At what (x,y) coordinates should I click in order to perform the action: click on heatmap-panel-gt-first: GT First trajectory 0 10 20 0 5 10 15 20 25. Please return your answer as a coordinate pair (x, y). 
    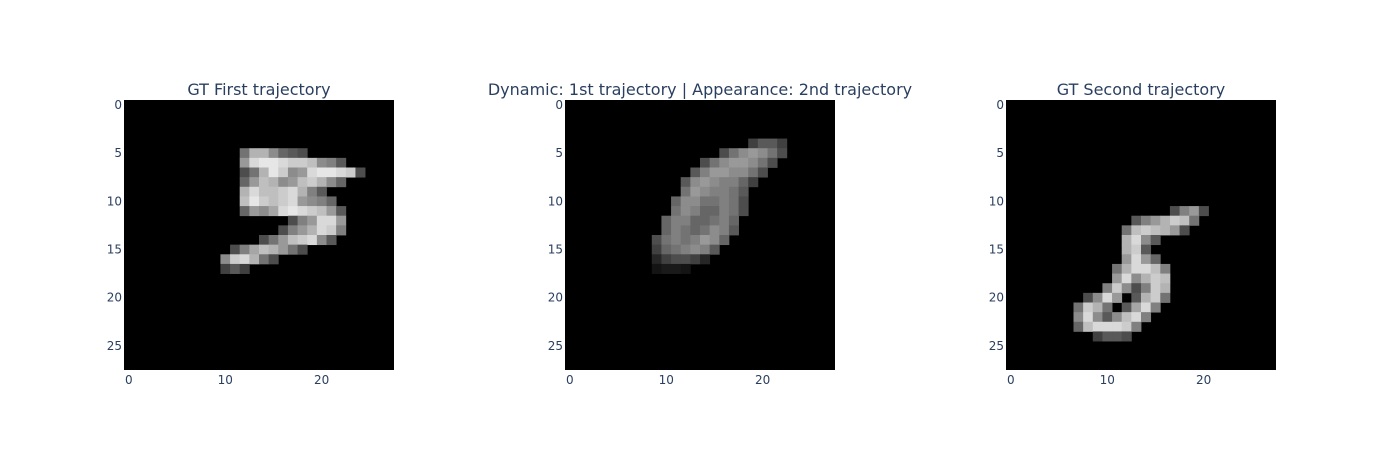
    Looking at the image, I should click on (250, 233).